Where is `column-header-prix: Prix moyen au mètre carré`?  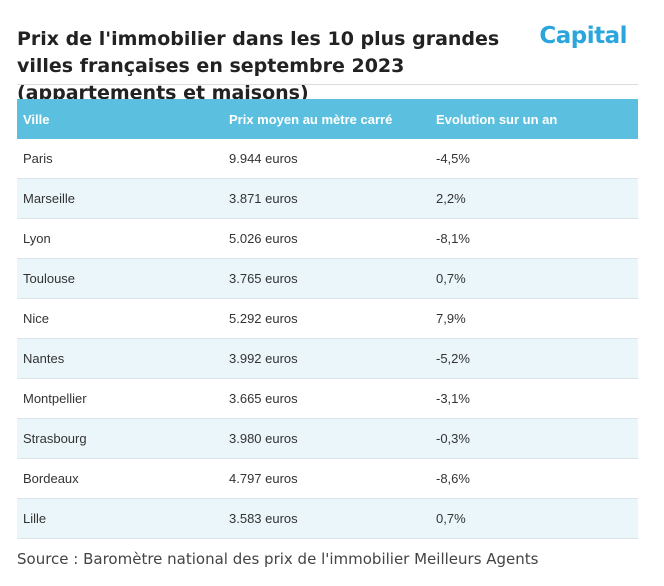 column-header-prix: Prix moyen au mètre carré is located at coordinates (326, 119).